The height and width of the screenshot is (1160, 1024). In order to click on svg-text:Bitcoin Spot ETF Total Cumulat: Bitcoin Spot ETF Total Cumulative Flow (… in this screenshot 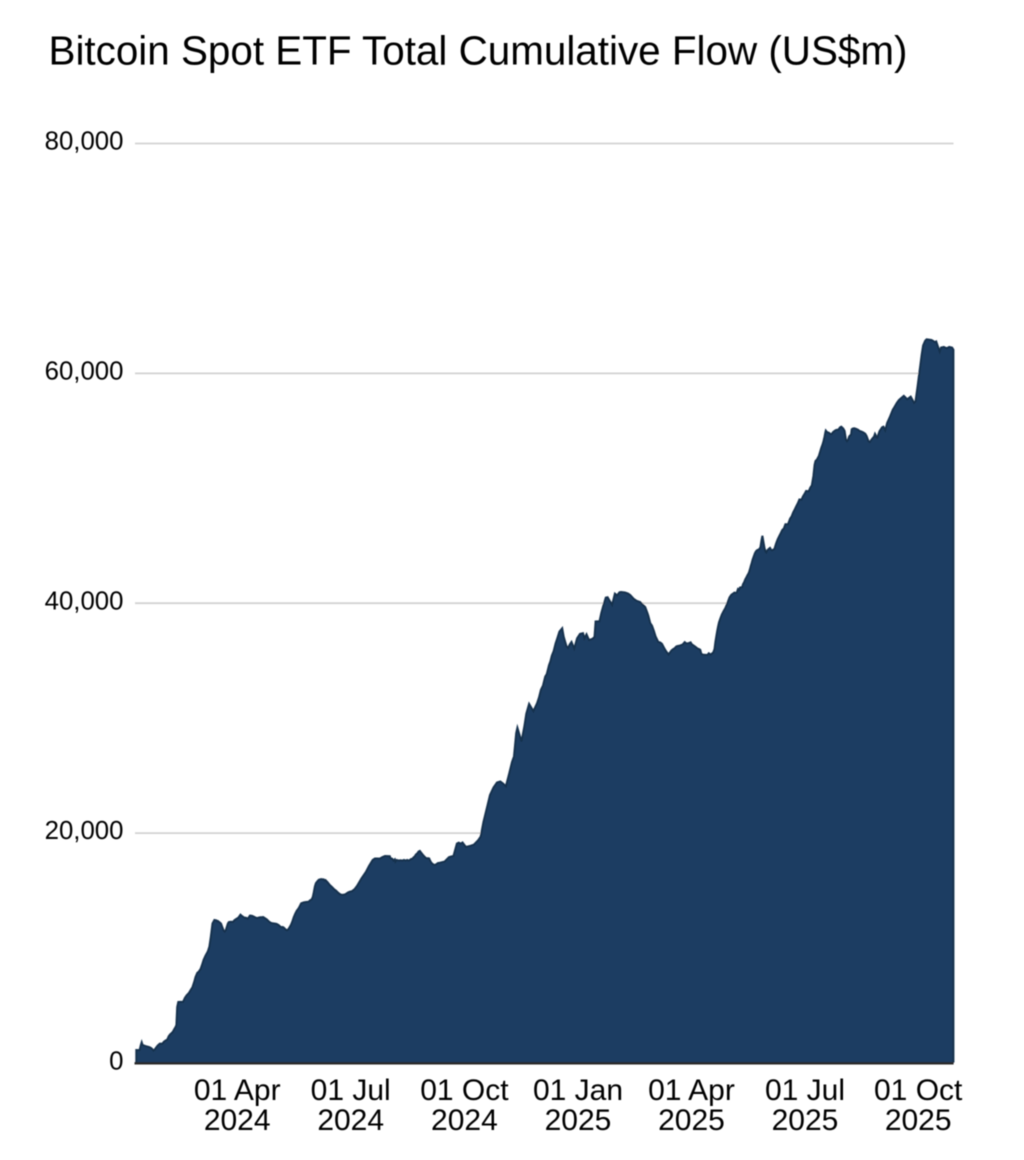, I will do `click(478, 51)`.